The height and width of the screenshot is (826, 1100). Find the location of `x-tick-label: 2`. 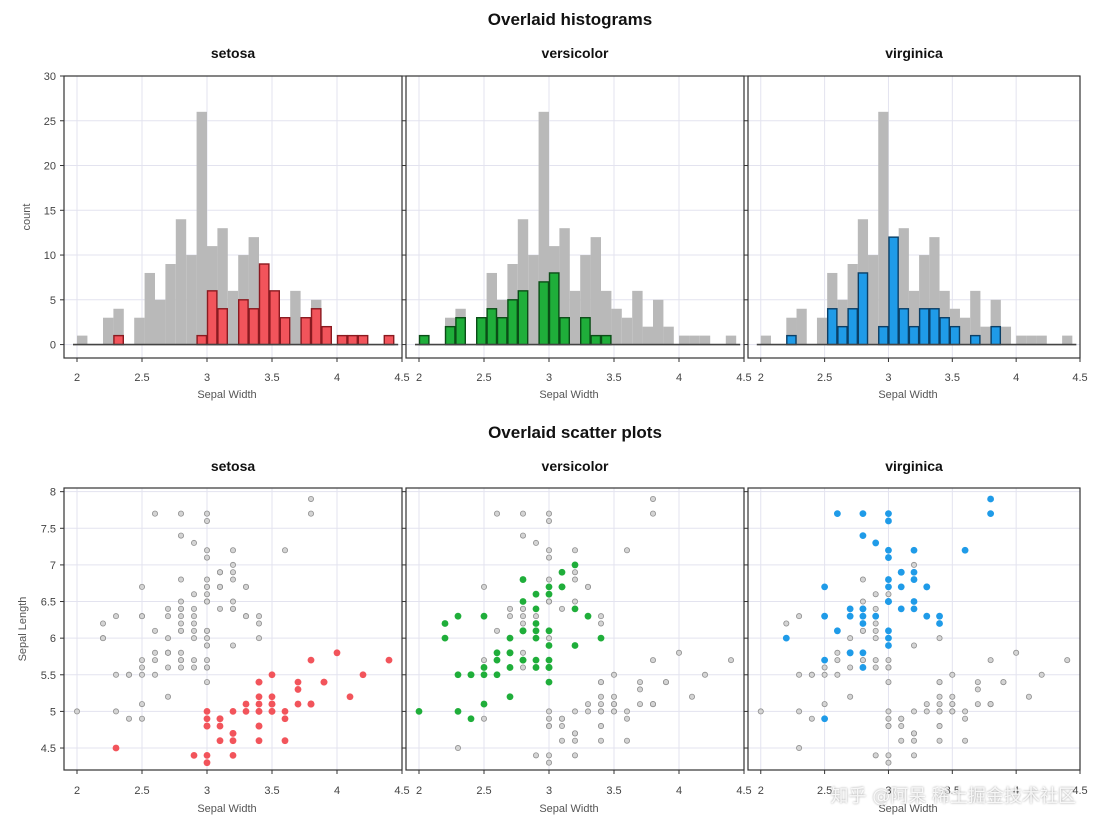

x-tick-label: 2 is located at coordinates (761, 378).